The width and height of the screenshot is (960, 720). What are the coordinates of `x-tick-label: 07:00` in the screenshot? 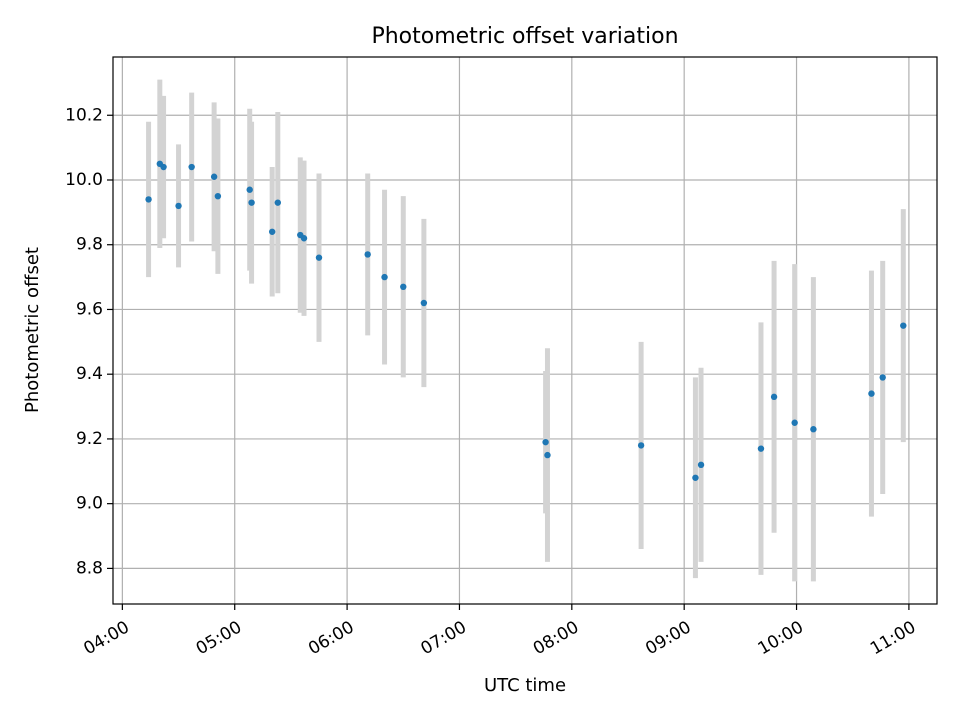 It's located at (444, 638).